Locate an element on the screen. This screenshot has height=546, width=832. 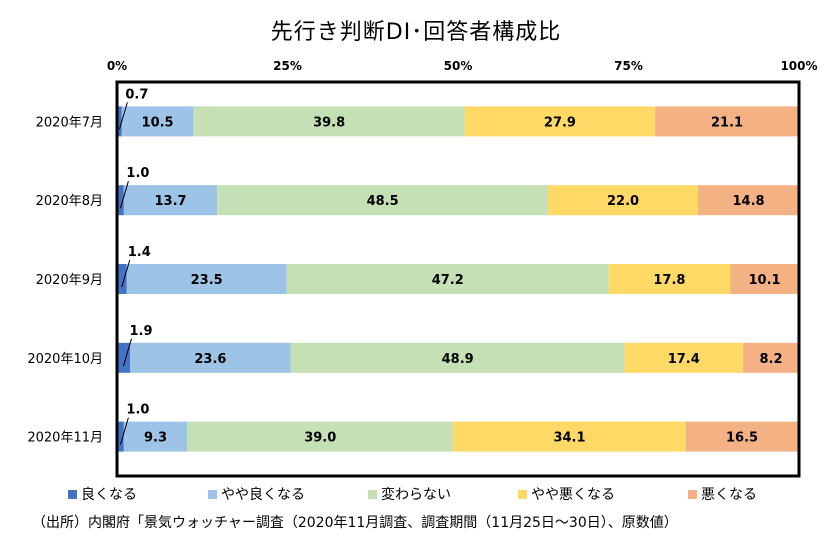
x-tick-label: 25% is located at coordinates (287, 66).